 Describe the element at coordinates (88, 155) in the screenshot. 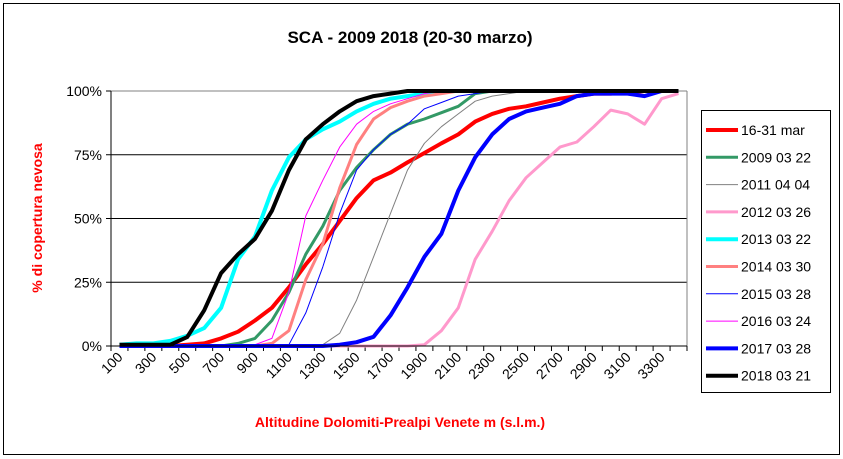

I see `y-tick-label: 75%` at that location.